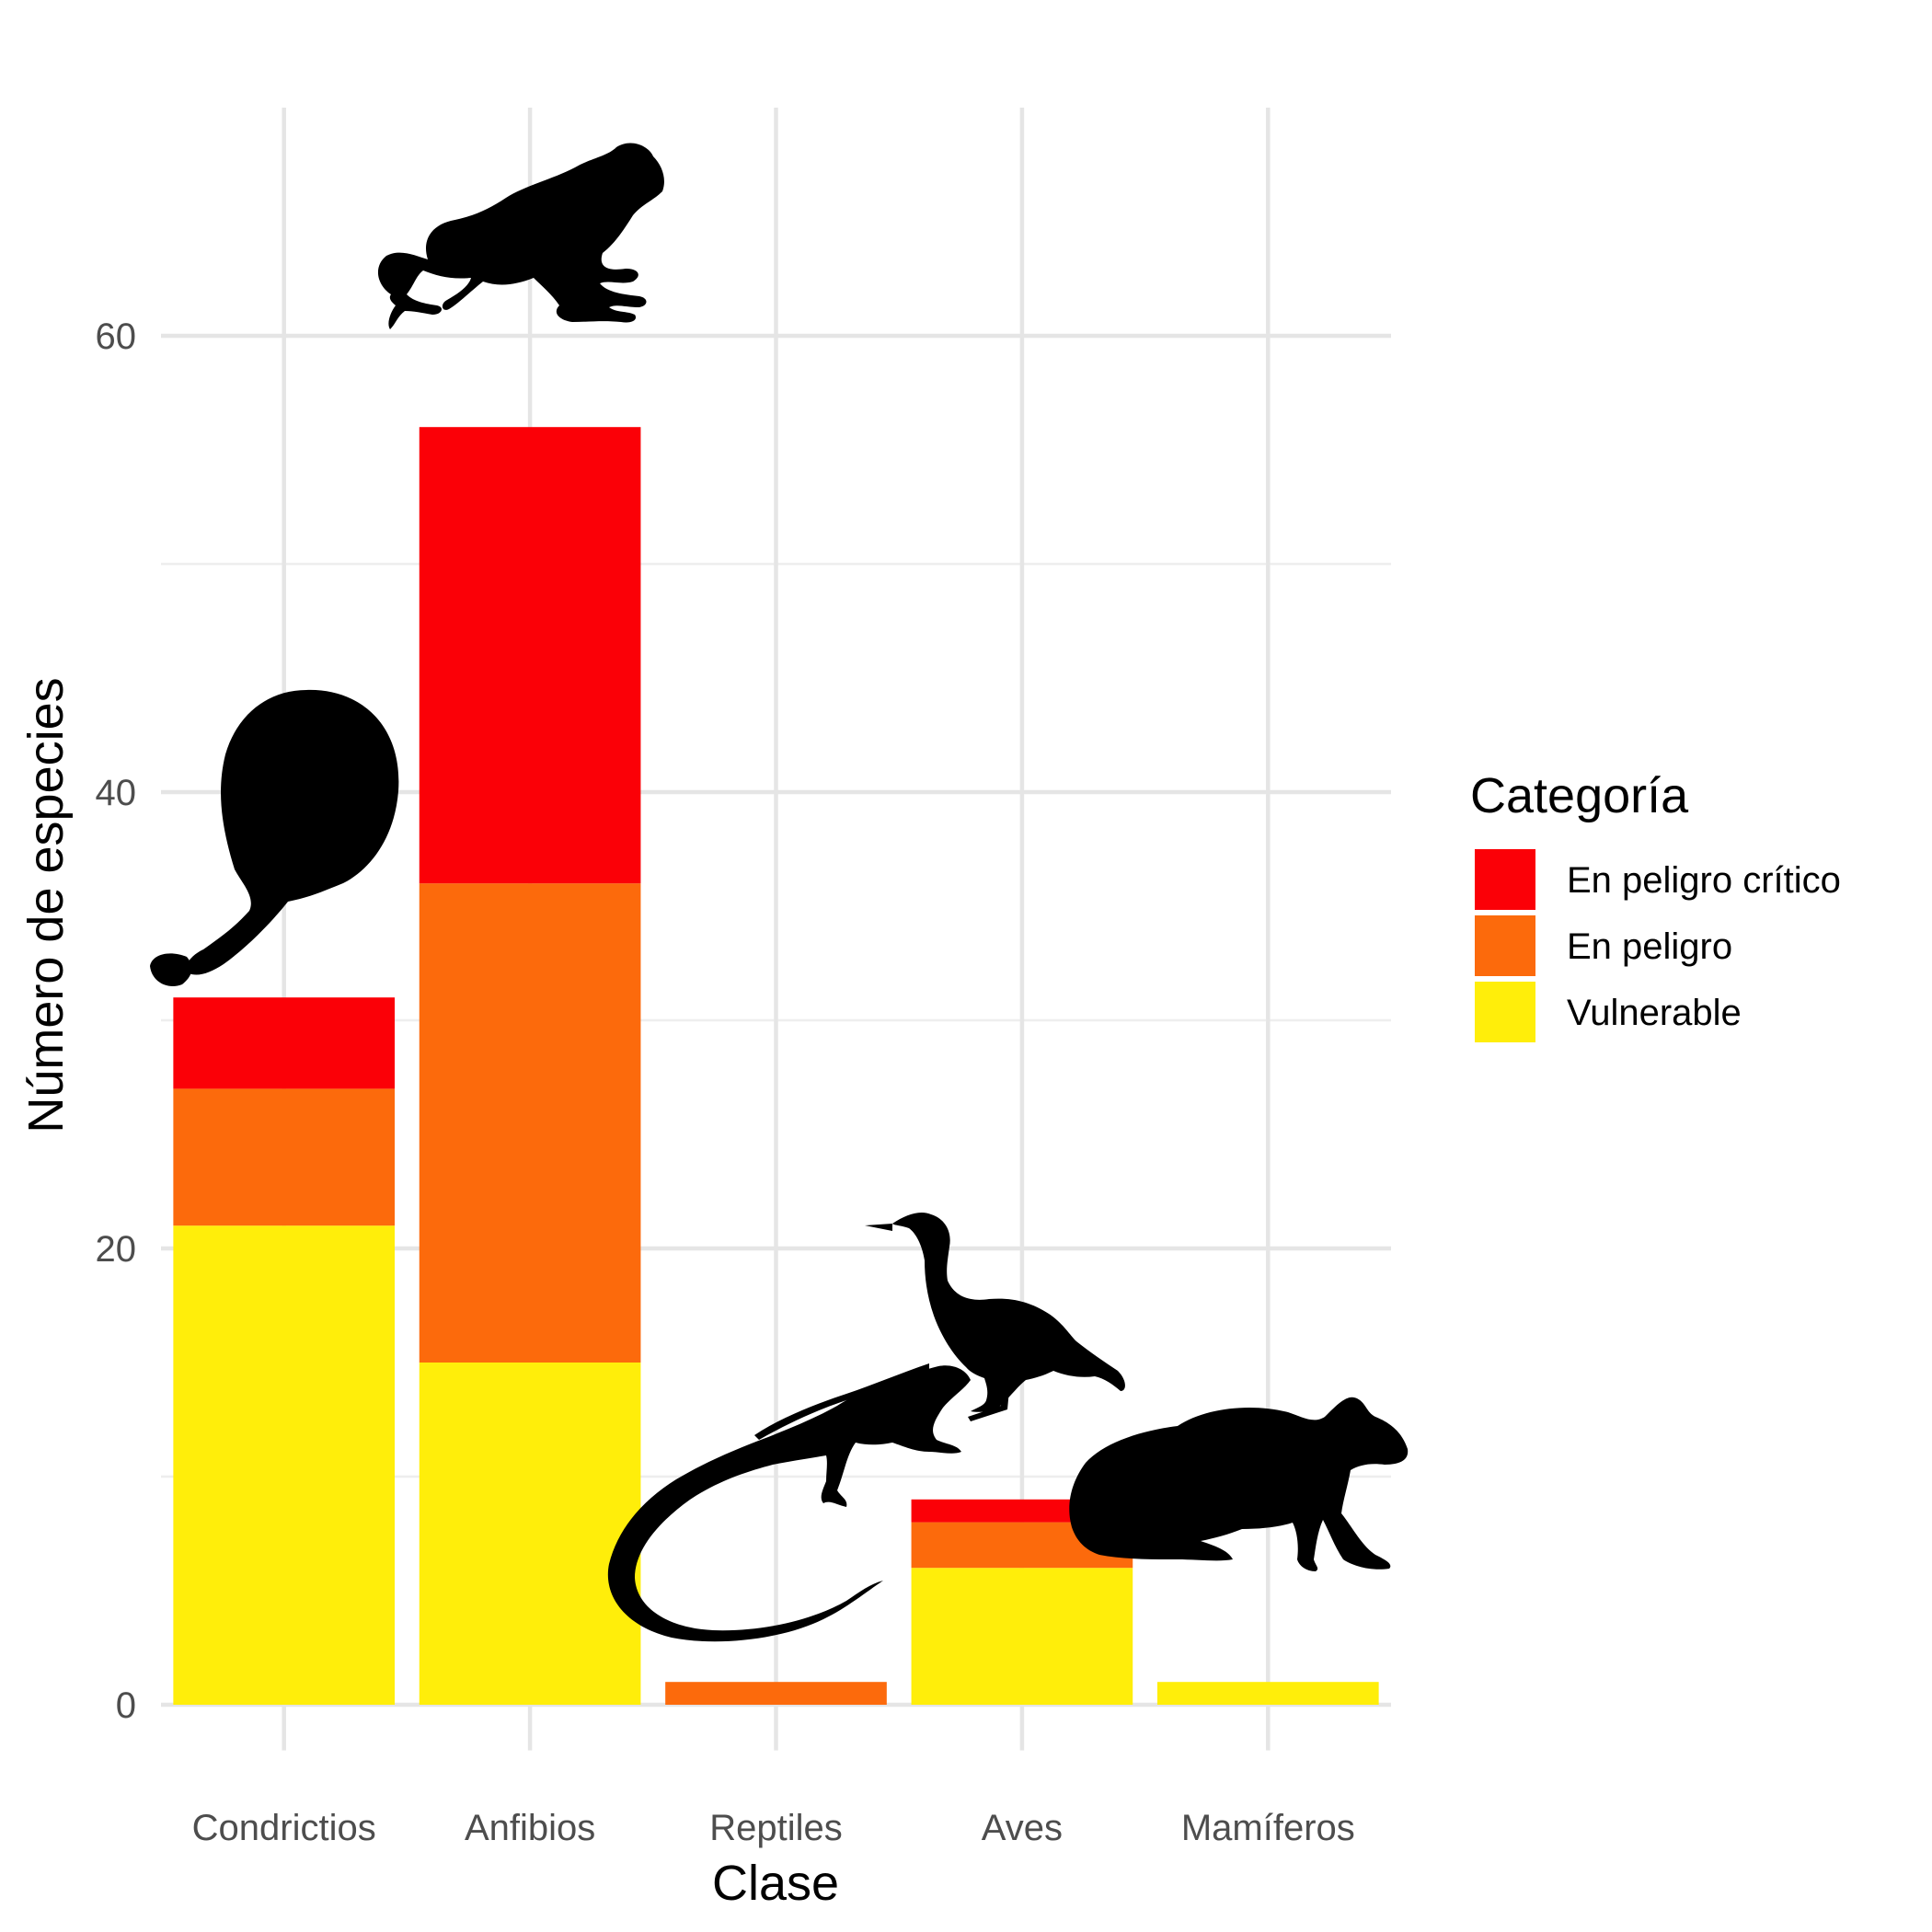  What do you see at coordinates (1579, 795) in the screenshot?
I see `legend-title: Categoría` at bounding box center [1579, 795].